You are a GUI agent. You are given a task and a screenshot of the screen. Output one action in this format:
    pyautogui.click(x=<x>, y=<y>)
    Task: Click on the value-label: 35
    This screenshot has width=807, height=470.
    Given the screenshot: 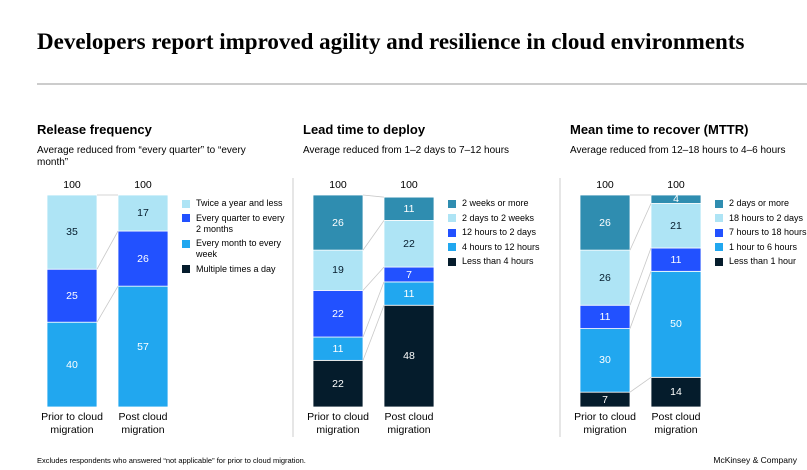 What is the action you would take?
    pyautogui.click(x=72, y=232)
    